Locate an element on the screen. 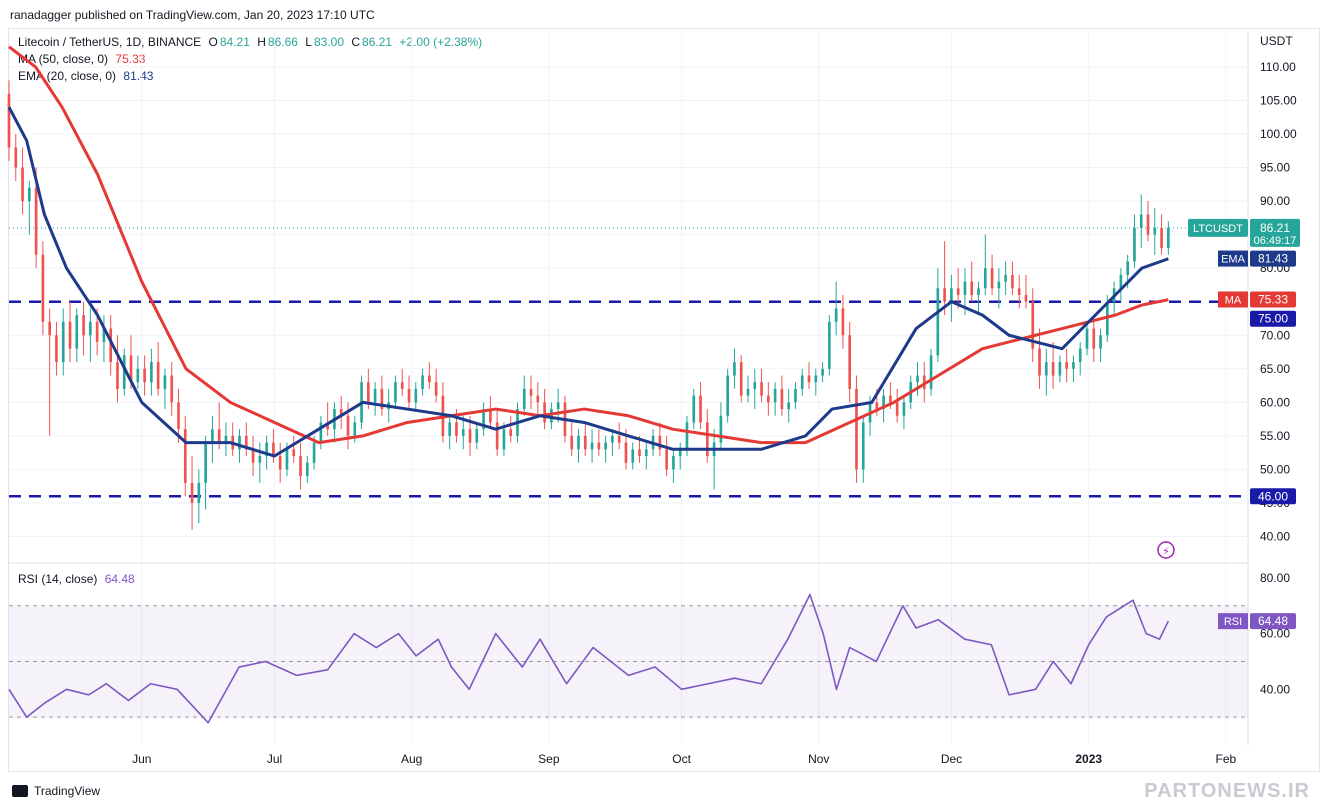 Image resolution: width=1328 pixels, height=809 pixels. close-label: C is located at coordinates (356, 42).